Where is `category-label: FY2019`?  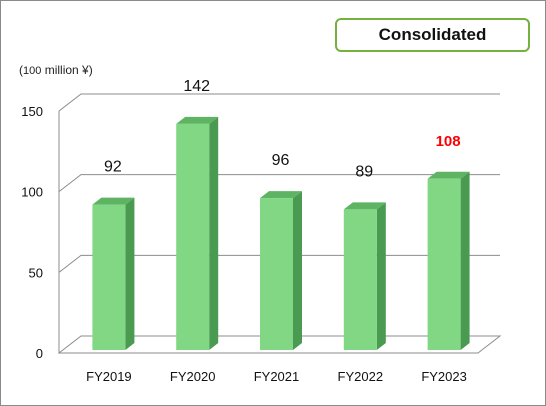 category-label: FY2019 is located at coordinates (109, 376).